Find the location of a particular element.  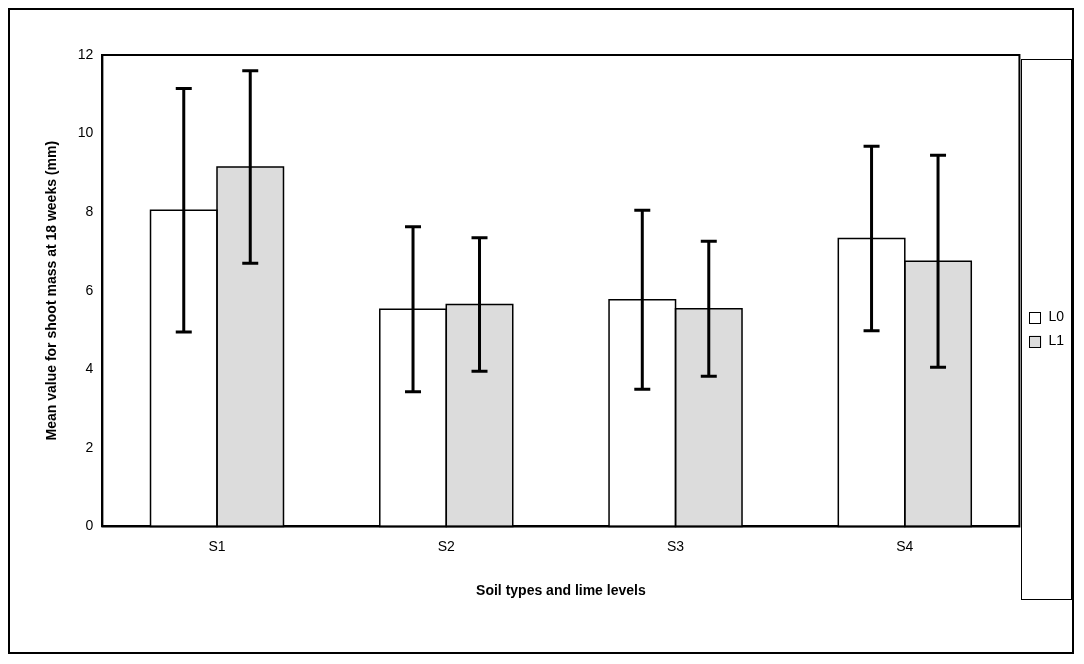

x-tick-label: S1 is located at coordinates (217, 545).